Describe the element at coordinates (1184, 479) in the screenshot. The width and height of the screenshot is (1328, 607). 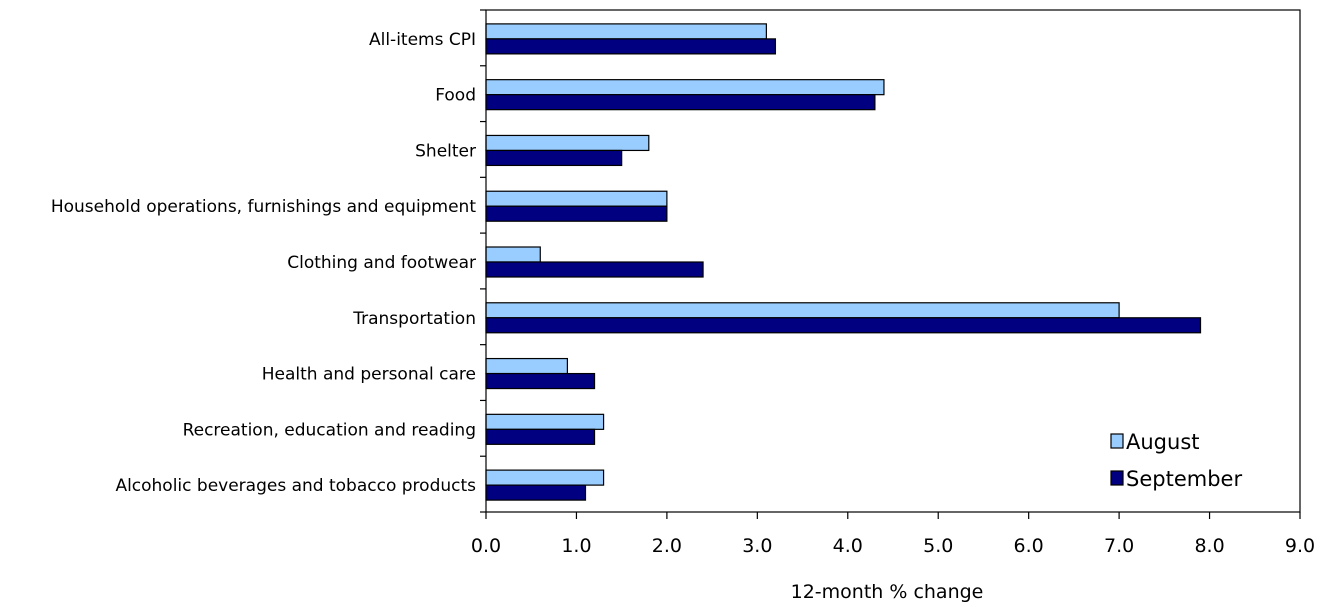
I see `legend-label-september: September` at that location.